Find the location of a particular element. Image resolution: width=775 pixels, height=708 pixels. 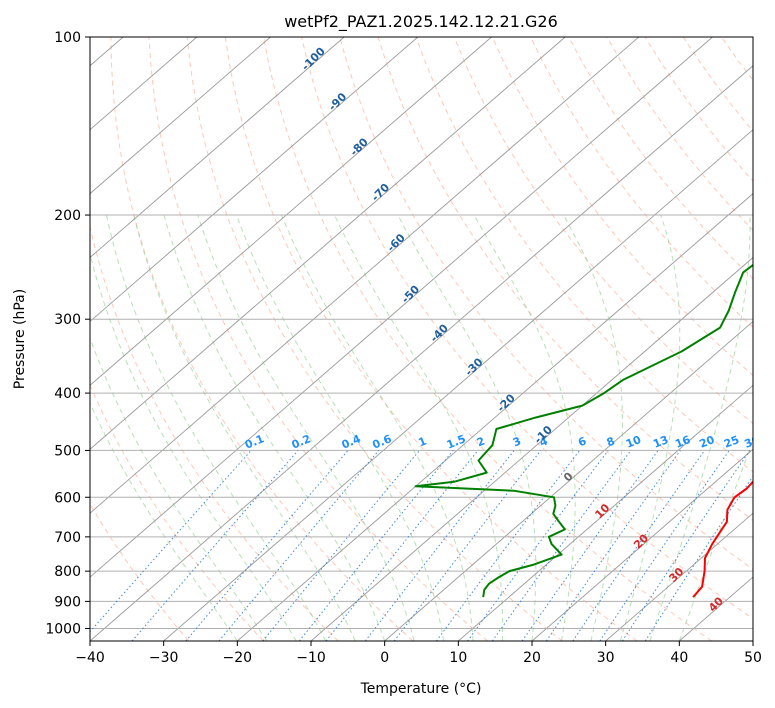

x-tick-label: 30 is located at coordinates (606, 658).